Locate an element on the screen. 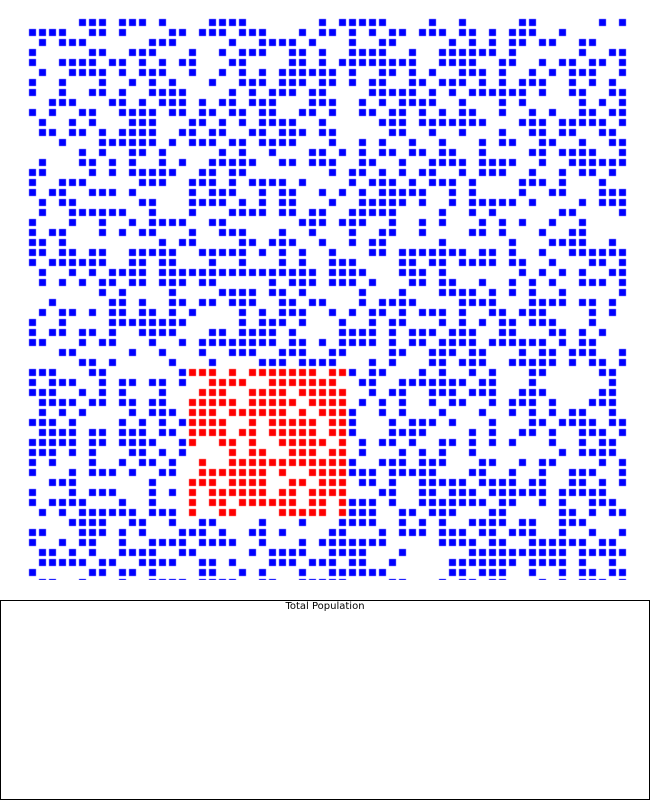 The width and height of the screenshot is (650, 800). plot-title: Total Population is located at coordinates (325, 606).